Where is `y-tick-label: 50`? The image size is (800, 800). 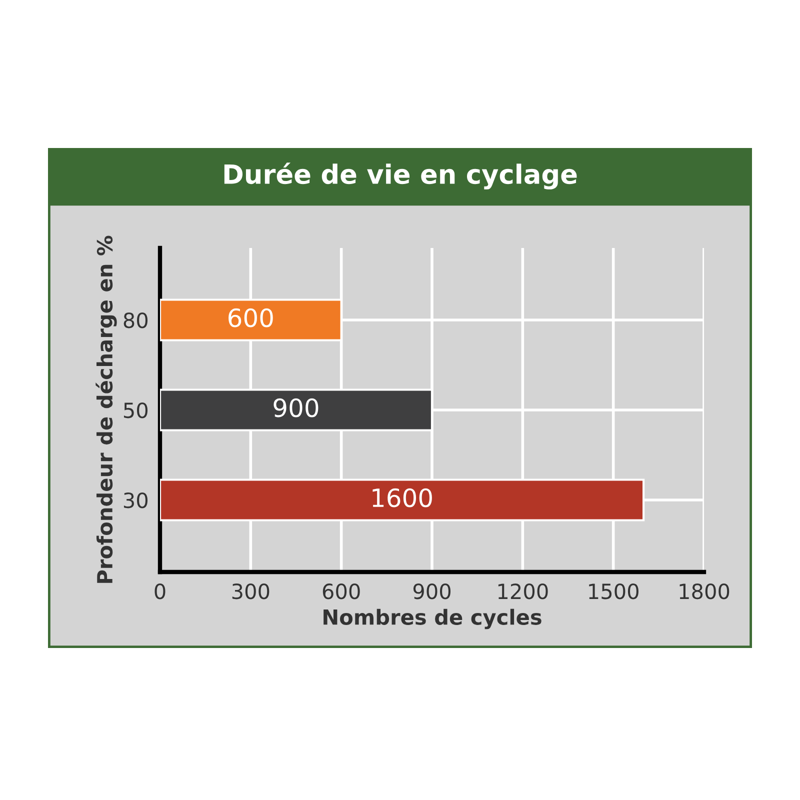 y-tick-label: 50 is located at coordinates (136, 410).